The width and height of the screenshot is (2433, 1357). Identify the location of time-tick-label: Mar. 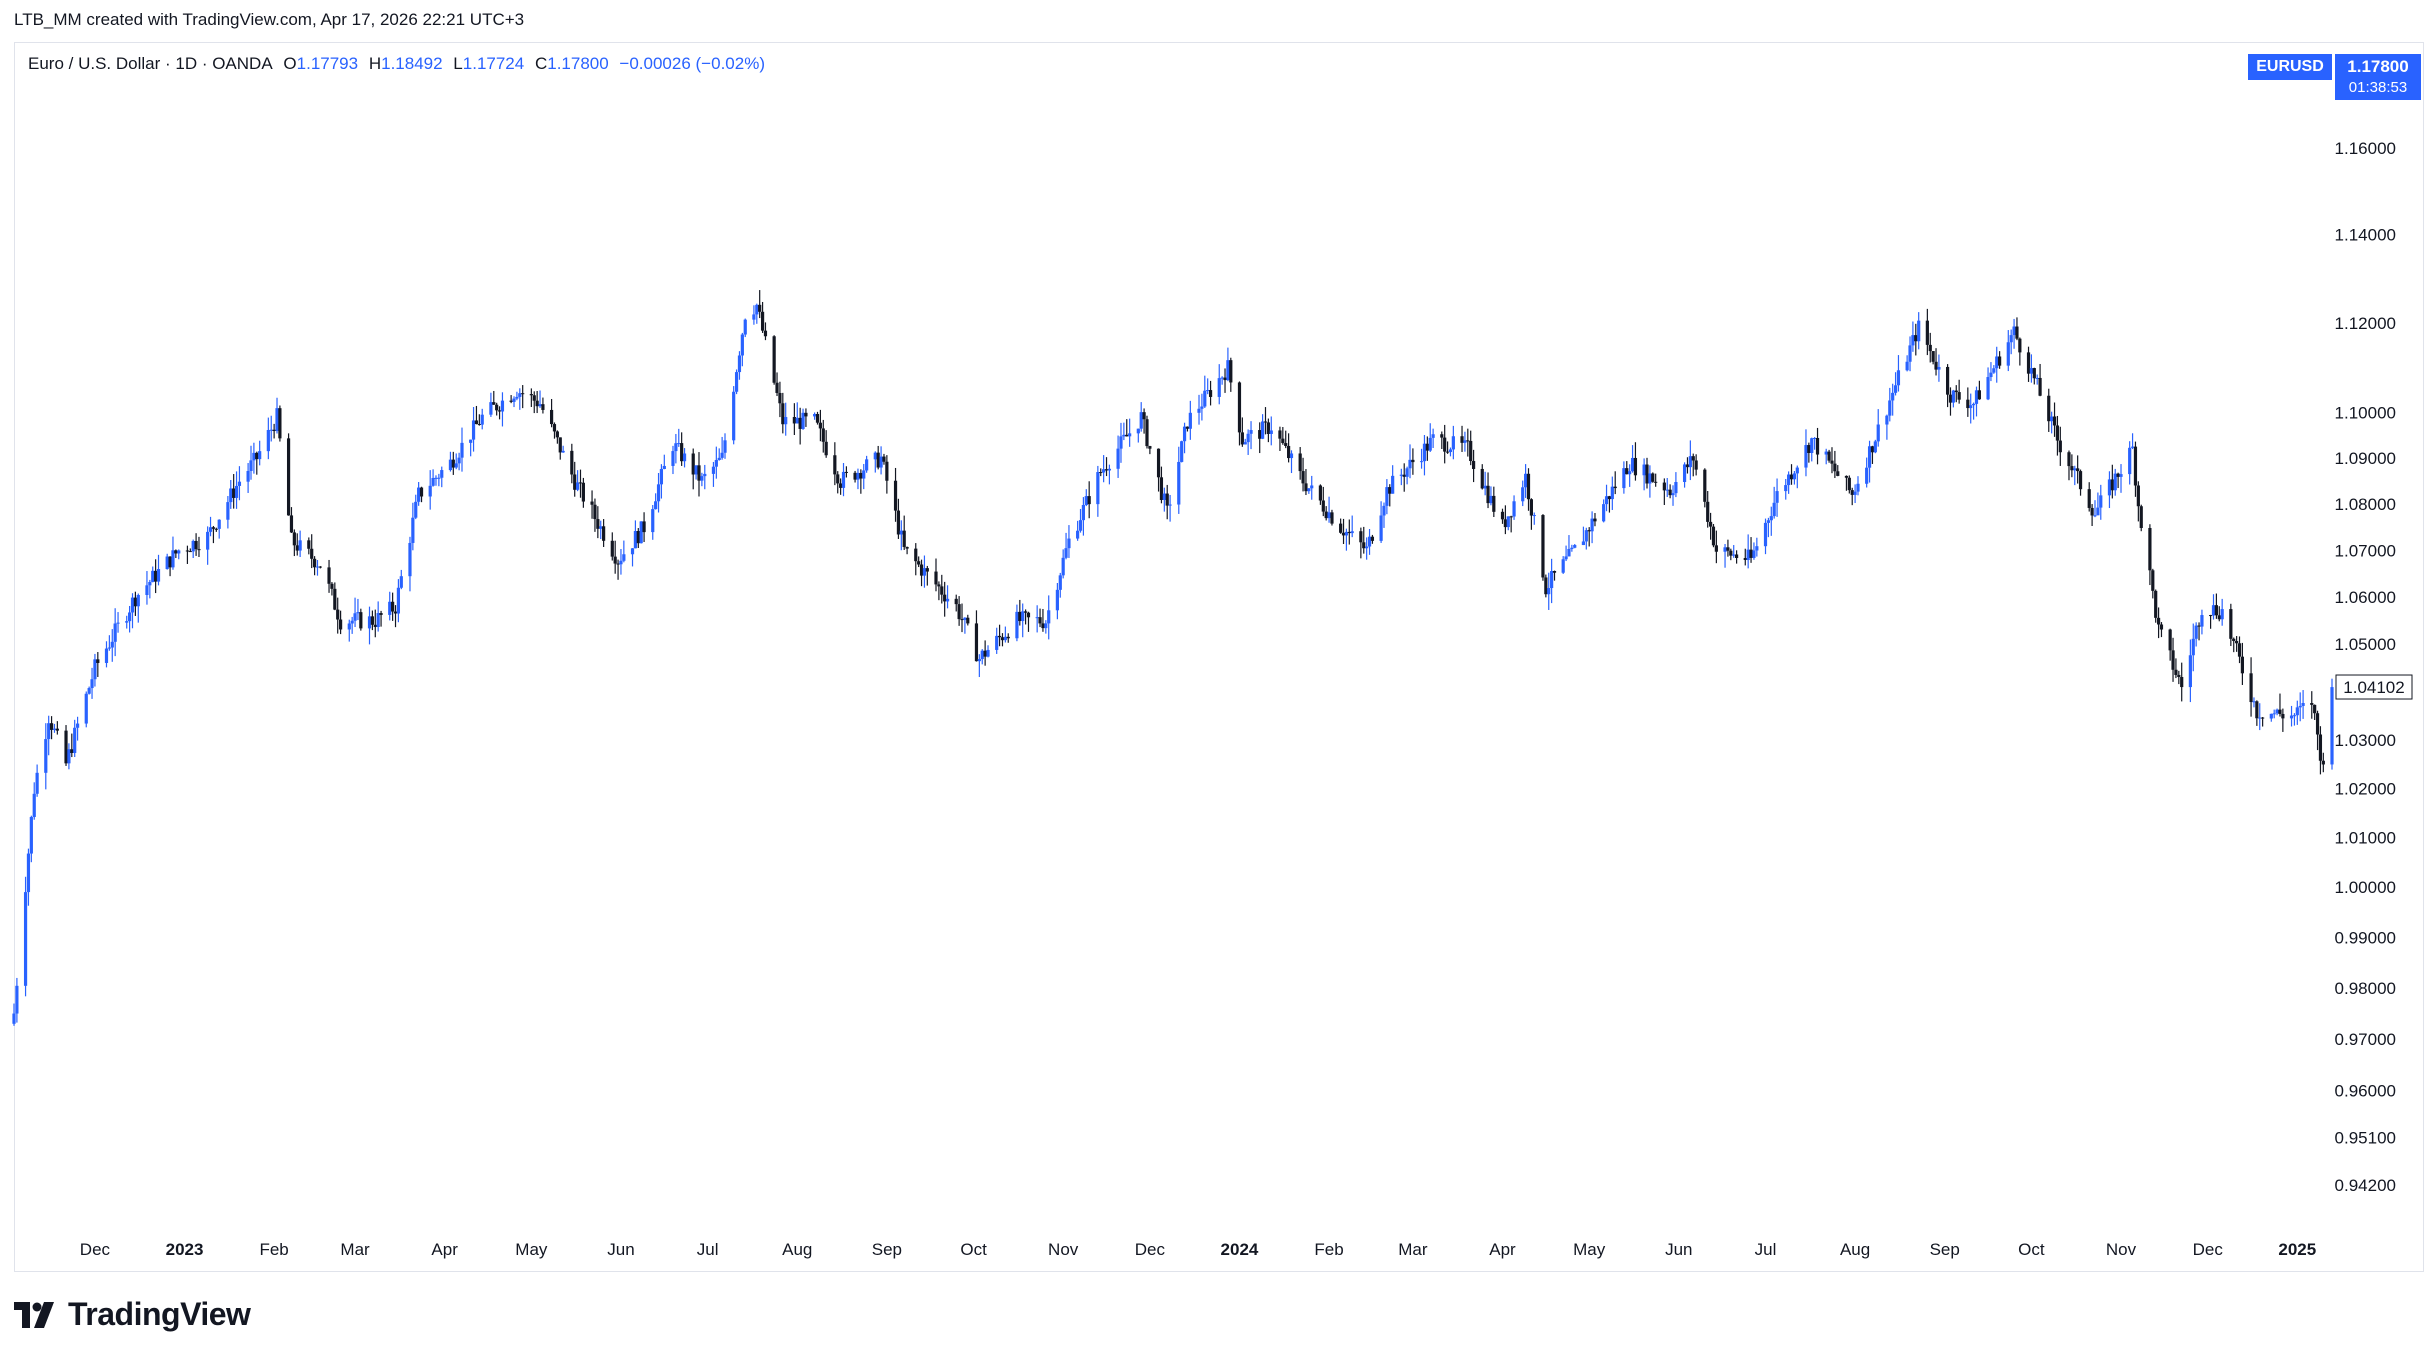
(1413, 1249).